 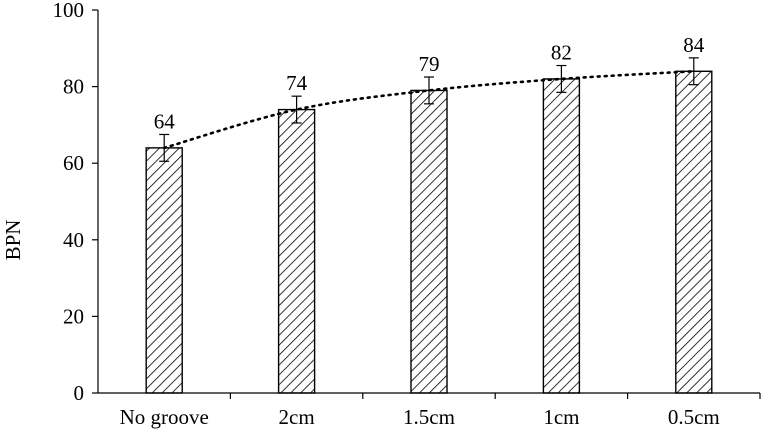 I want to click on trendline, so click(x=429, y=109).